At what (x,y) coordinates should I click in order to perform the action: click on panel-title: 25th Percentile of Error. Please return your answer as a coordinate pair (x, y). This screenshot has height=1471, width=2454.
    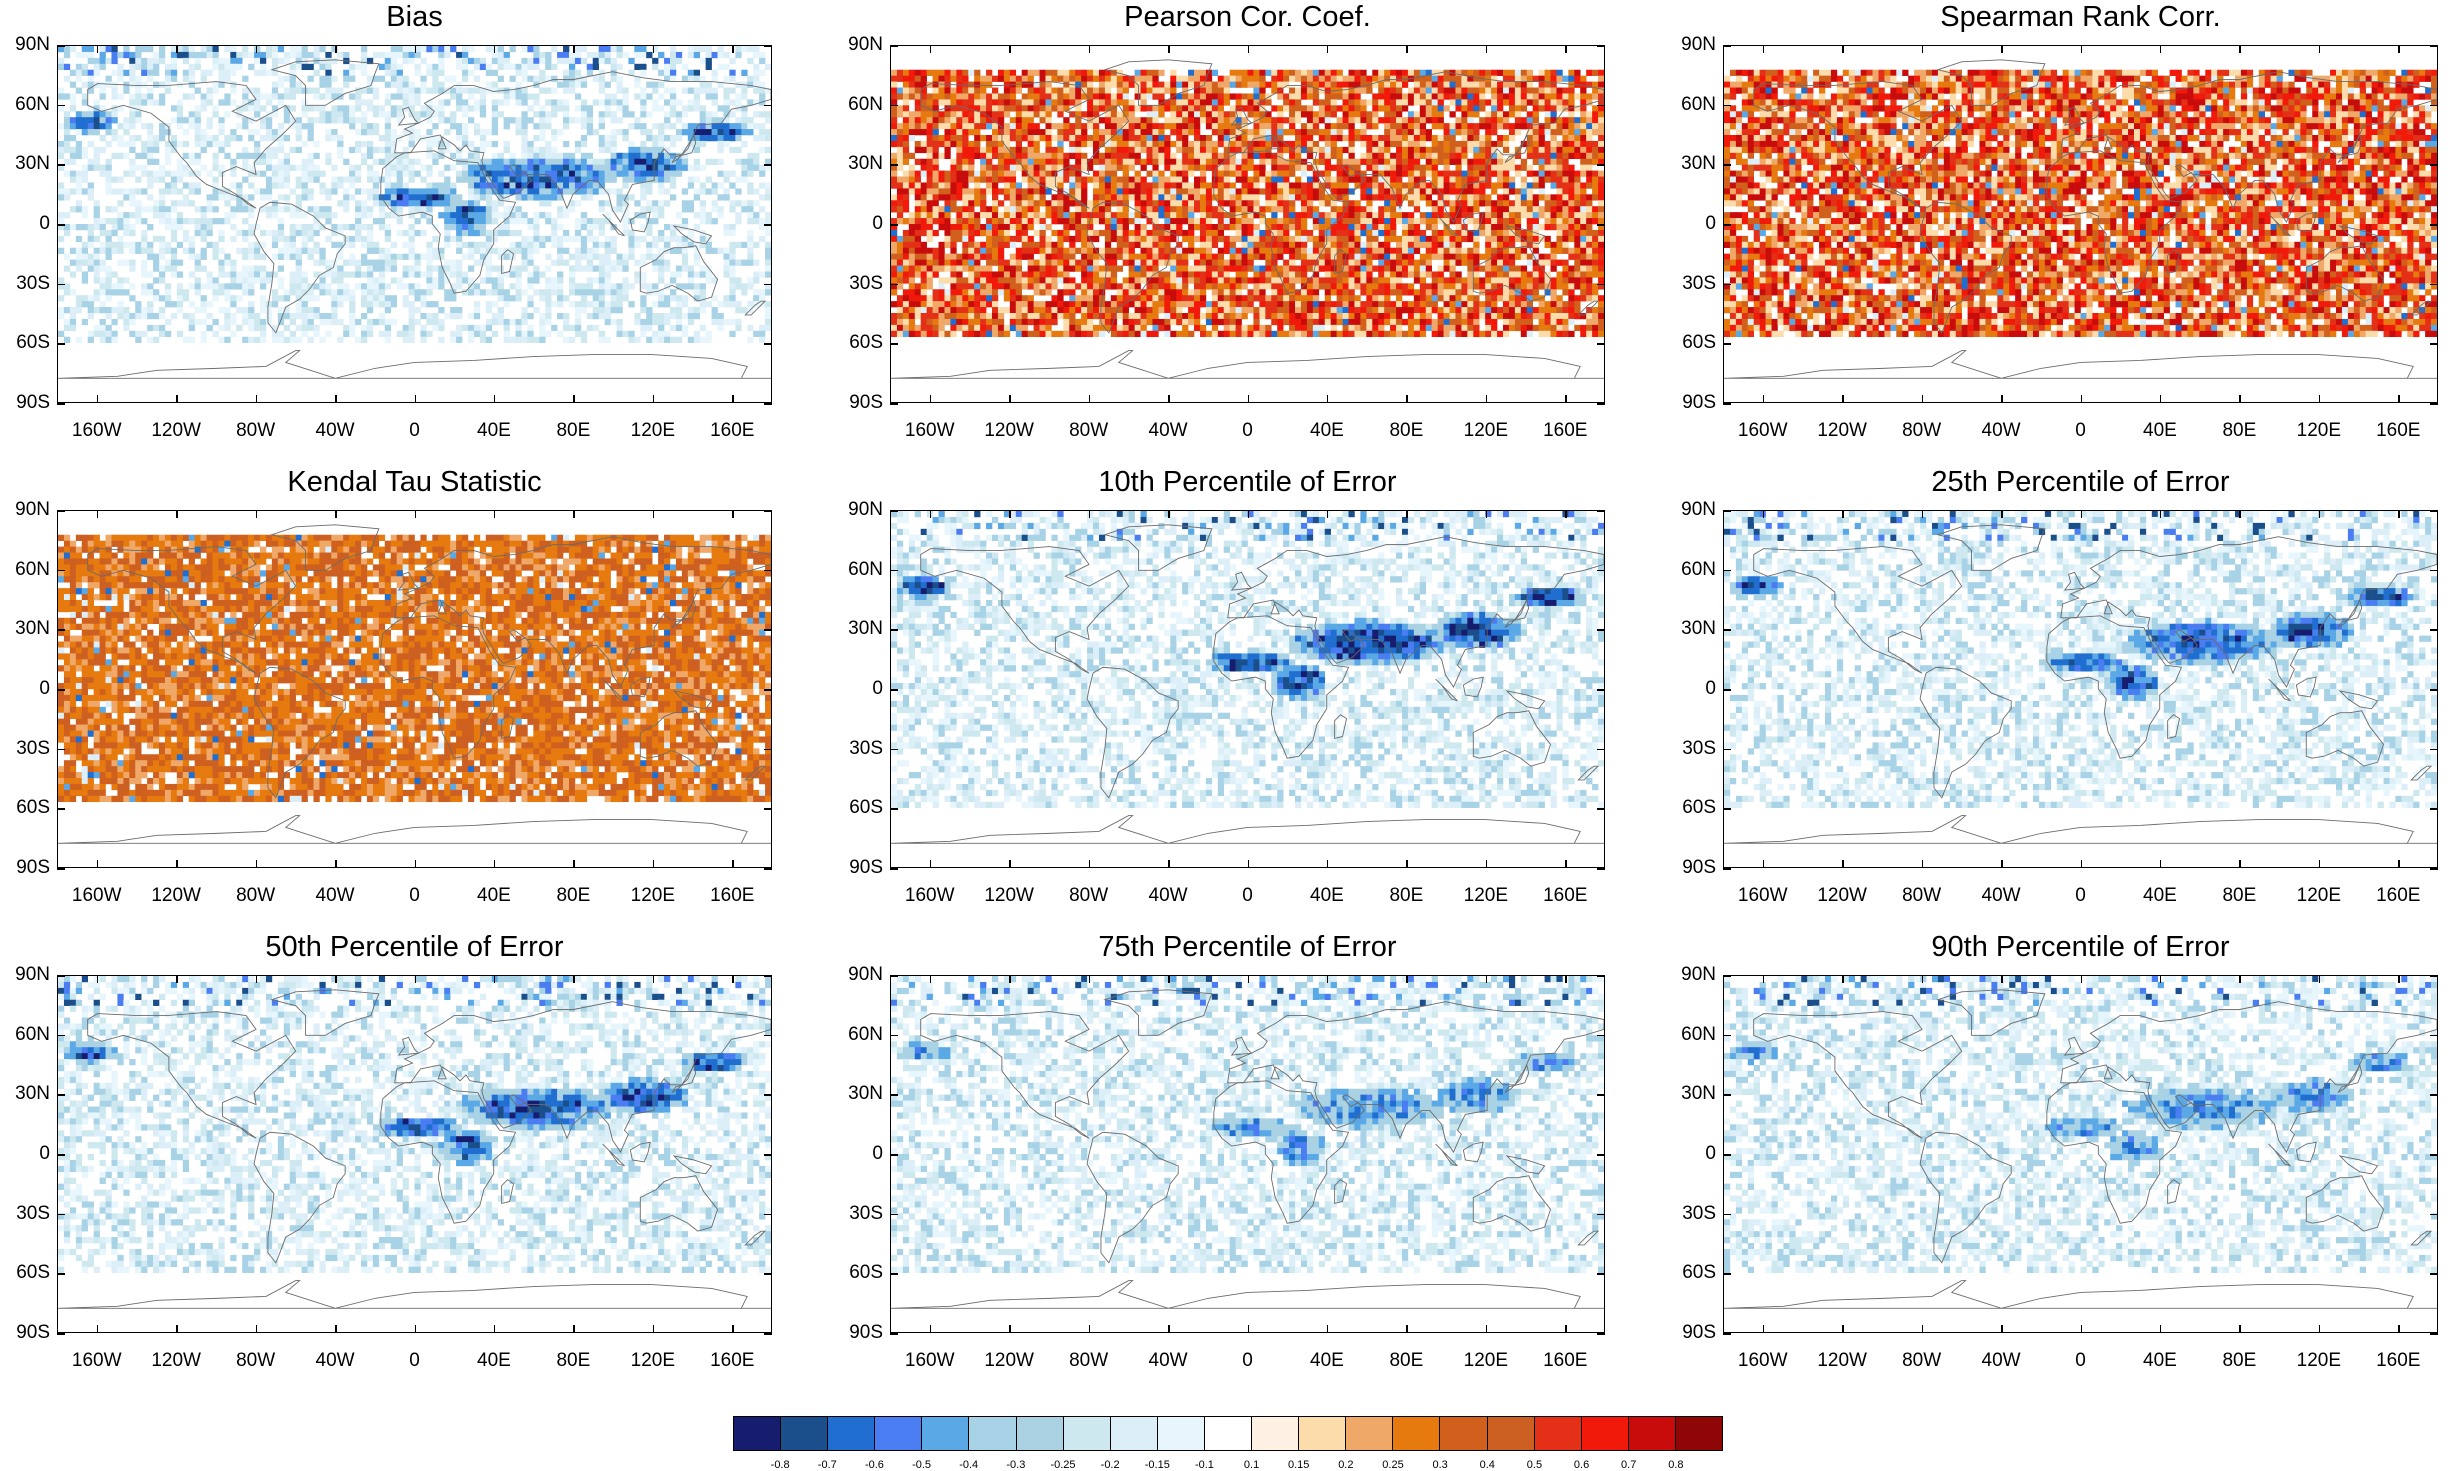
    Looking at the image, I should click on (2080, 482).